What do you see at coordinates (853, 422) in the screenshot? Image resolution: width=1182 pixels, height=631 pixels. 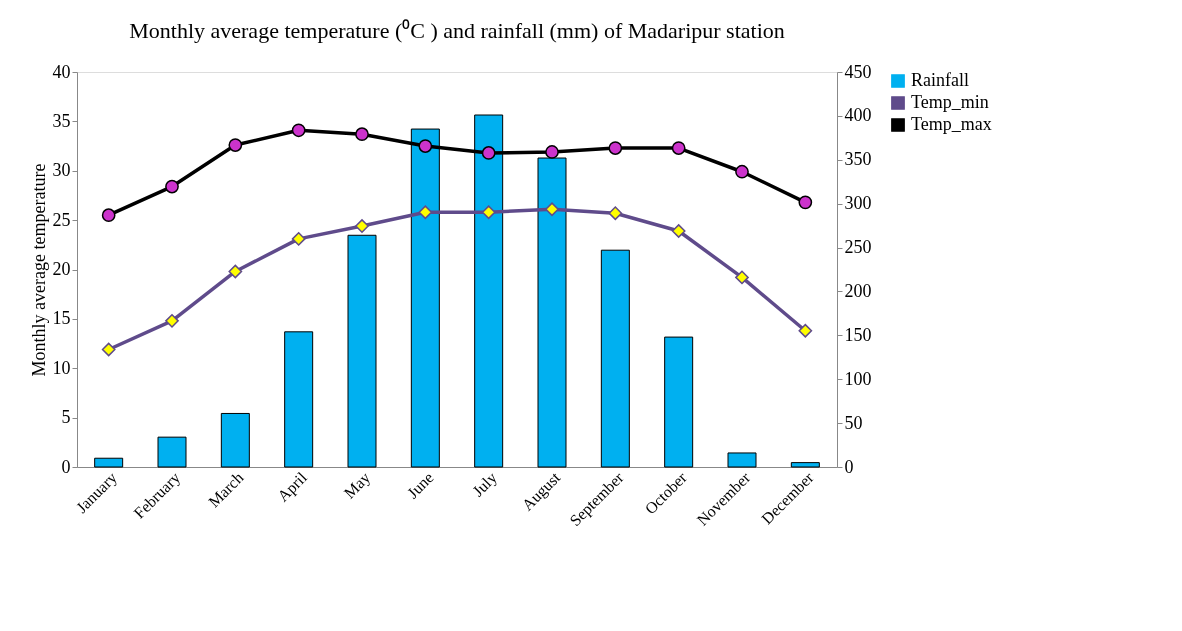 I see `y2-tick-label: 50` at bounding box center [853, 422].